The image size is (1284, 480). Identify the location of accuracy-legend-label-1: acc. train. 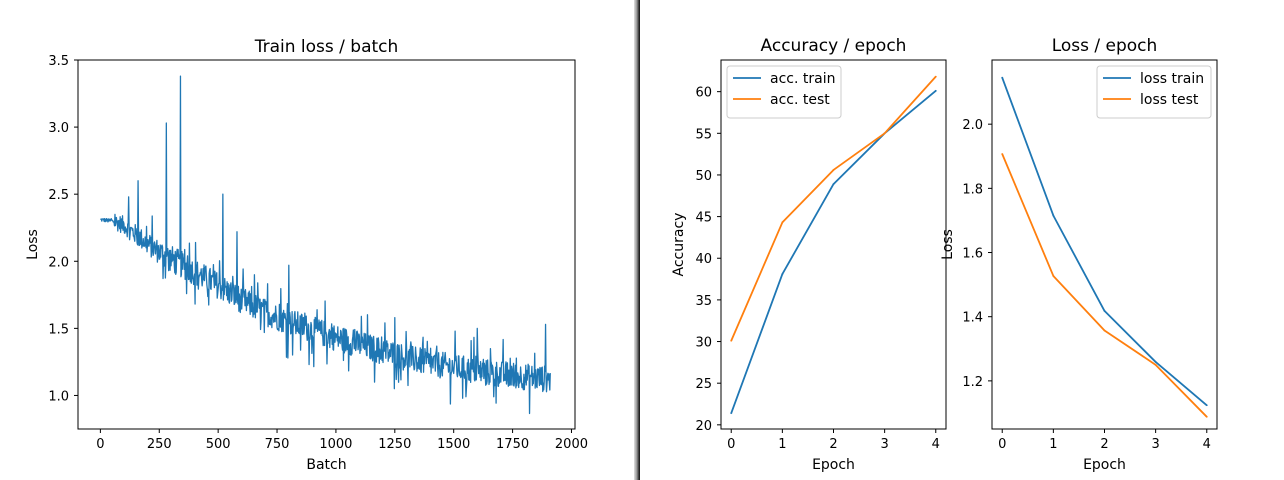
(802, 79).